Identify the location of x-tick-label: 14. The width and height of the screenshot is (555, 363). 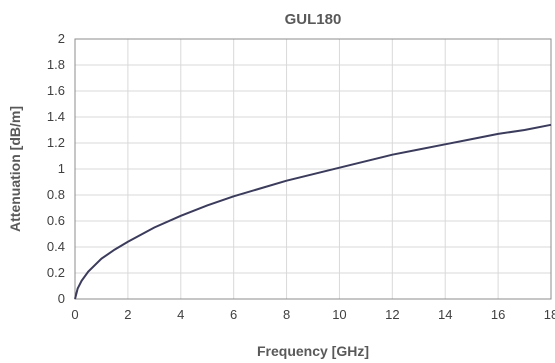
(445, 314).